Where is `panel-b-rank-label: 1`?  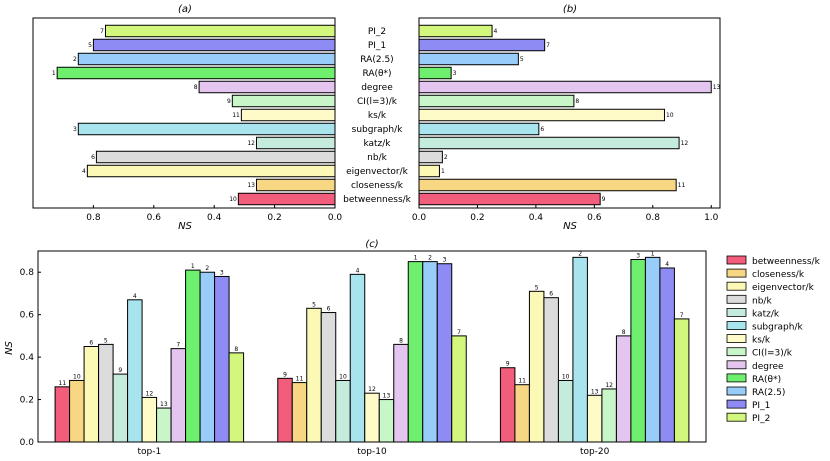
panel-b-rank-label: 1 is located at coordinates (443, 171).